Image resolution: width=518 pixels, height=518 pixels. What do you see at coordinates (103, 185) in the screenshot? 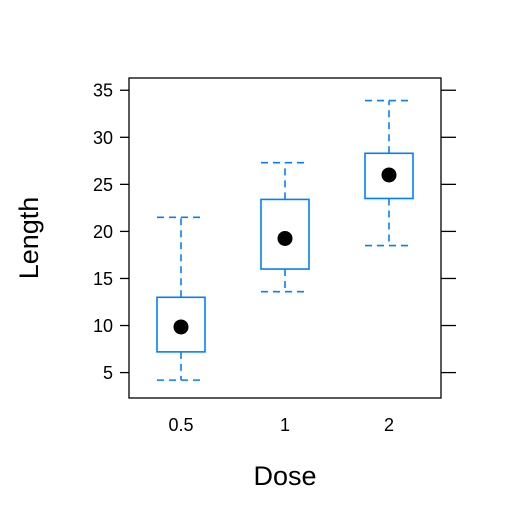
I see `y-tick-label: 25` at bounding box center [103, 185].